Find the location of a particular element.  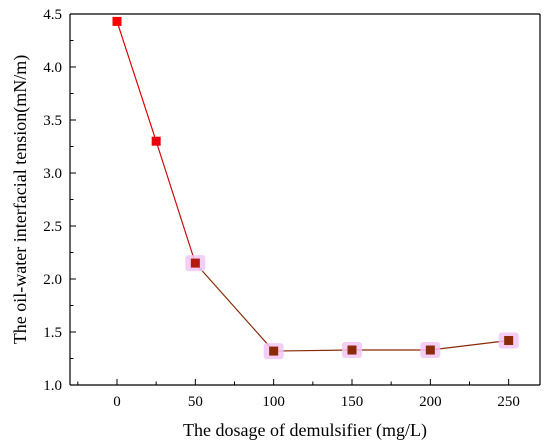

x-tick-label: 250 is located at coordinates (508, 402).